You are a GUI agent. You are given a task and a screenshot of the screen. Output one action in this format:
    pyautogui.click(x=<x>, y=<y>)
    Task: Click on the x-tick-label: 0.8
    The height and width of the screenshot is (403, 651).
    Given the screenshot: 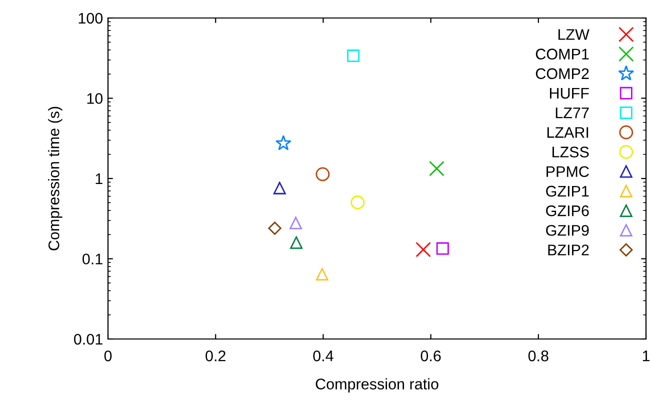 What is the action you would take?
    pyautogui.click(x=538, y=356)
    